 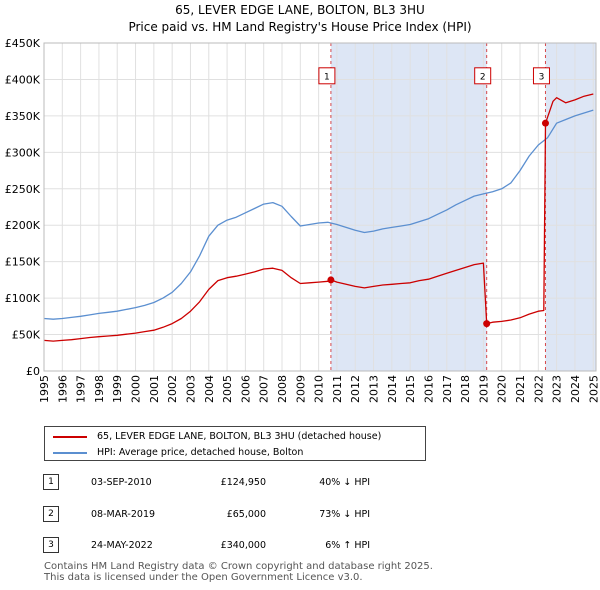 I want to click on dot-layer, so click(x=438, y=223).